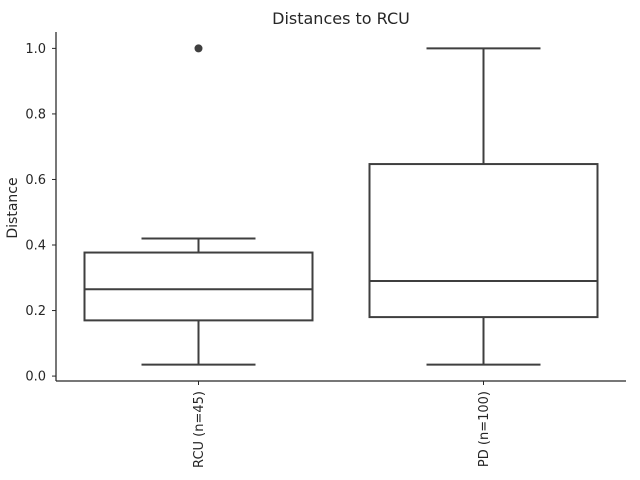 The width and height of the screenshot is (640, 480). Describe the element at coordinates (35, 311) in the screenshot. I see `y-tick-label: 0.2` at that location.